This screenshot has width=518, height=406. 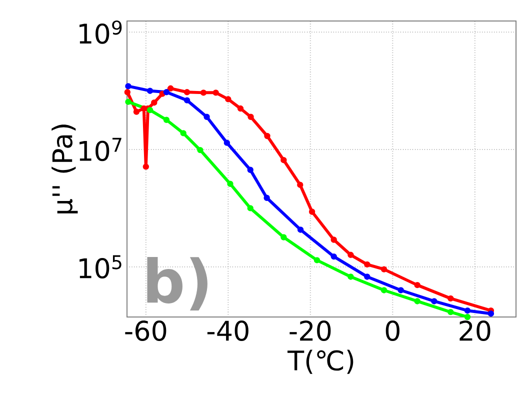 What do you see at coordinates (320, 362) in the screenshot?
I see `x-axis-title: T(℃)` at bounding box center [320, 362].